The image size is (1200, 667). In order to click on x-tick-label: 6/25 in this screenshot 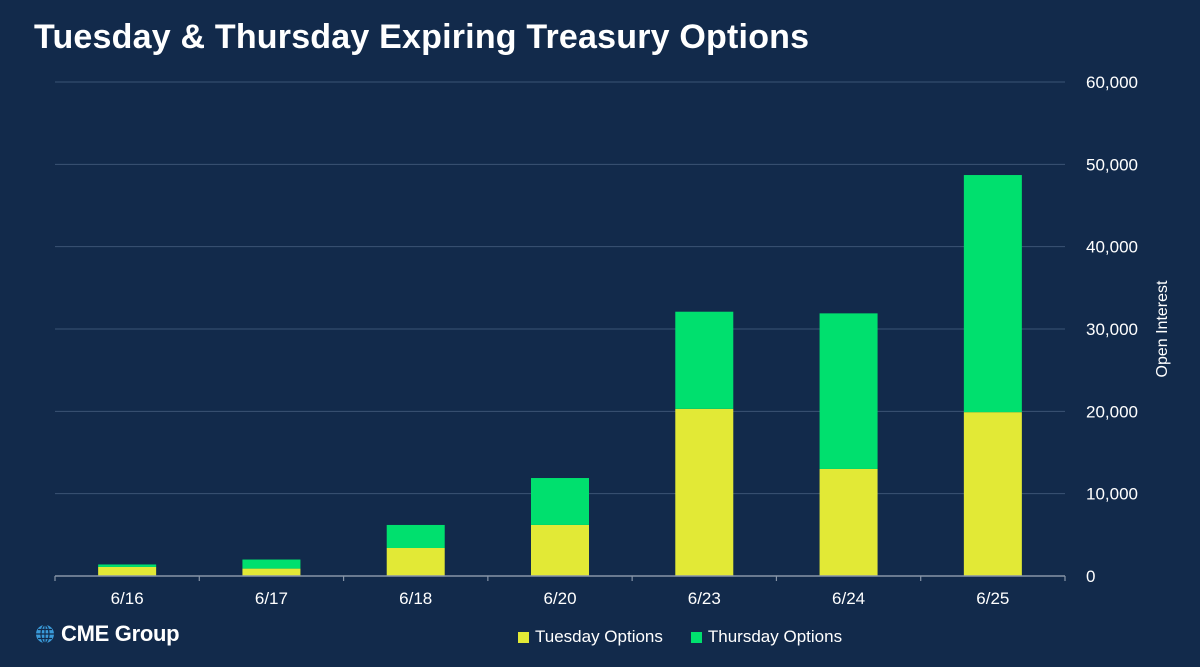, I will do `click(992, 598)`.